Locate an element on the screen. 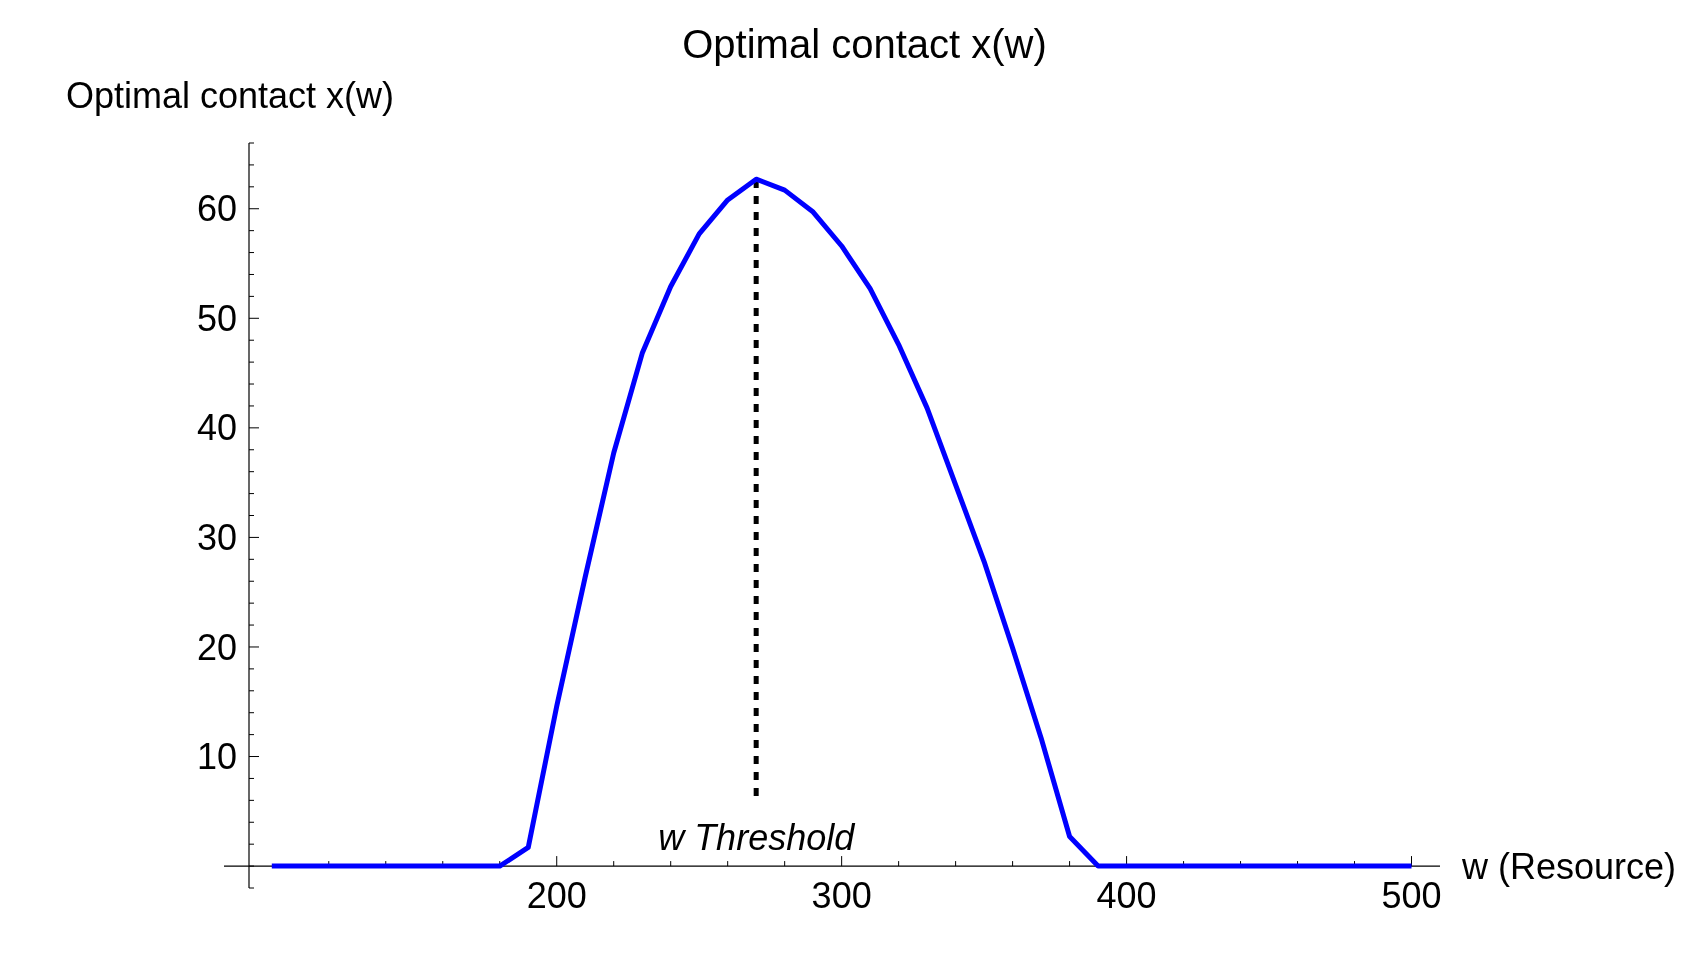  x-axis-title: w (Resource) is located at coordinates (1569, 866).